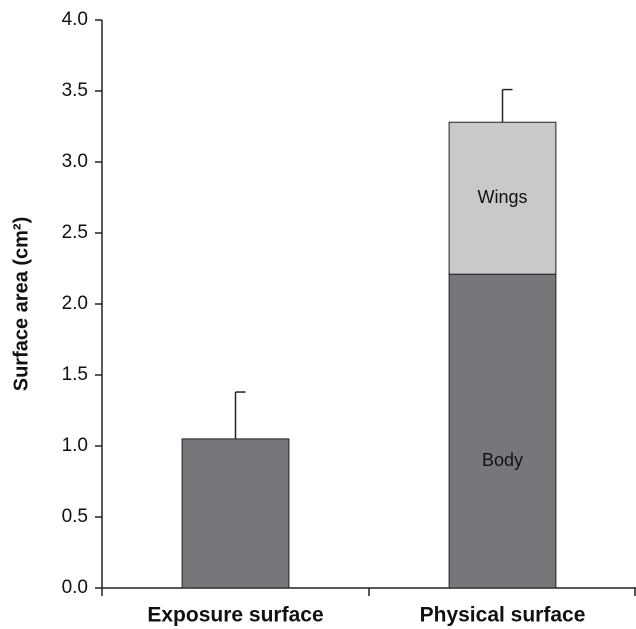  I want to click on y-tick-label: 0.0, so click(75, 587).